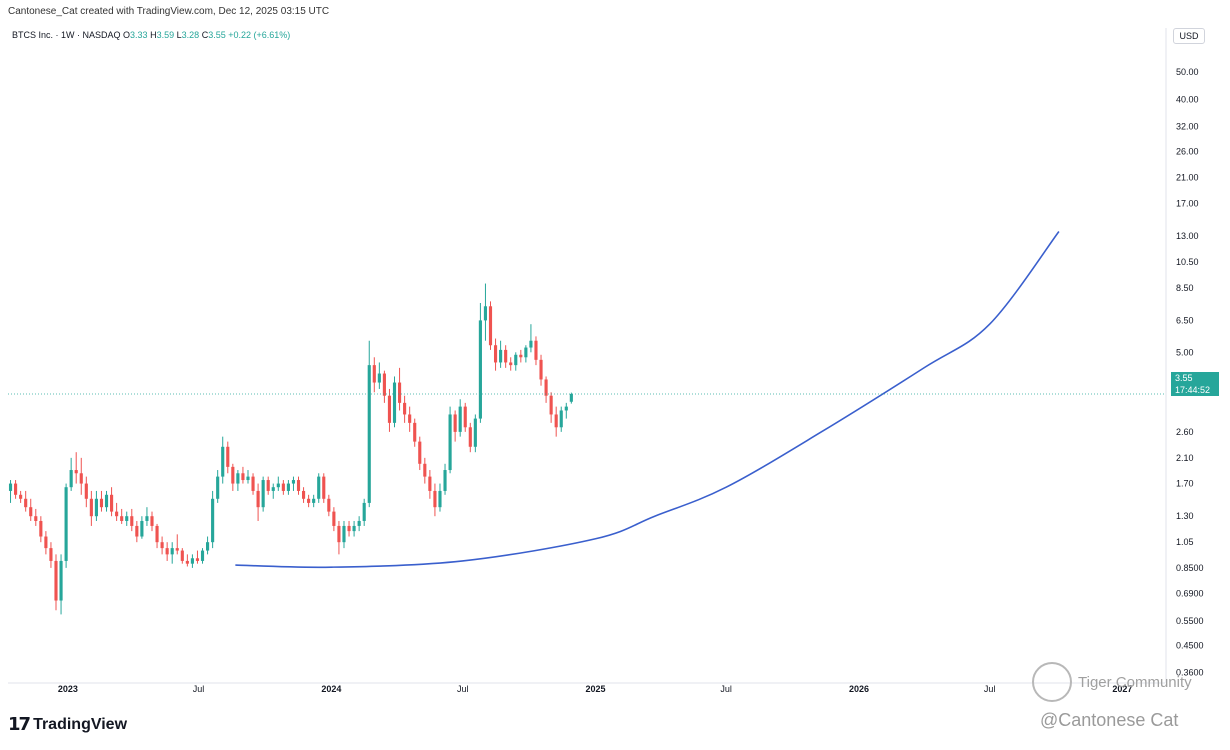 The image size is (1230, 750). What do you see at coordinates (67, 724) in the screenshot?
I see `tradingview-logo: 17 TradingView` at bounding box center [67, 724].